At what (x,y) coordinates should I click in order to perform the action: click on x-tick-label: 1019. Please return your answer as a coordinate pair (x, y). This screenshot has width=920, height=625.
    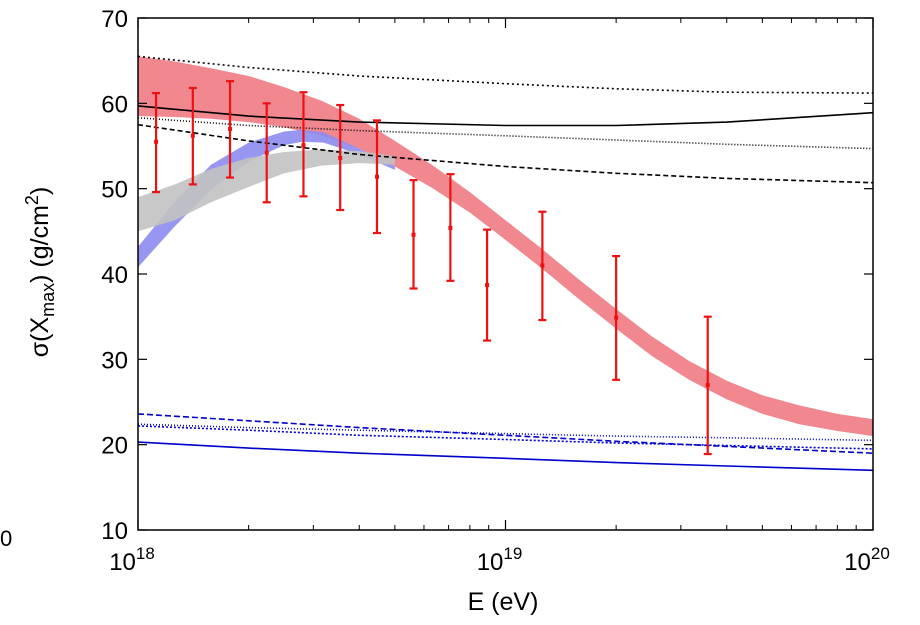
    Looking at the image, I should click on (500, 560).